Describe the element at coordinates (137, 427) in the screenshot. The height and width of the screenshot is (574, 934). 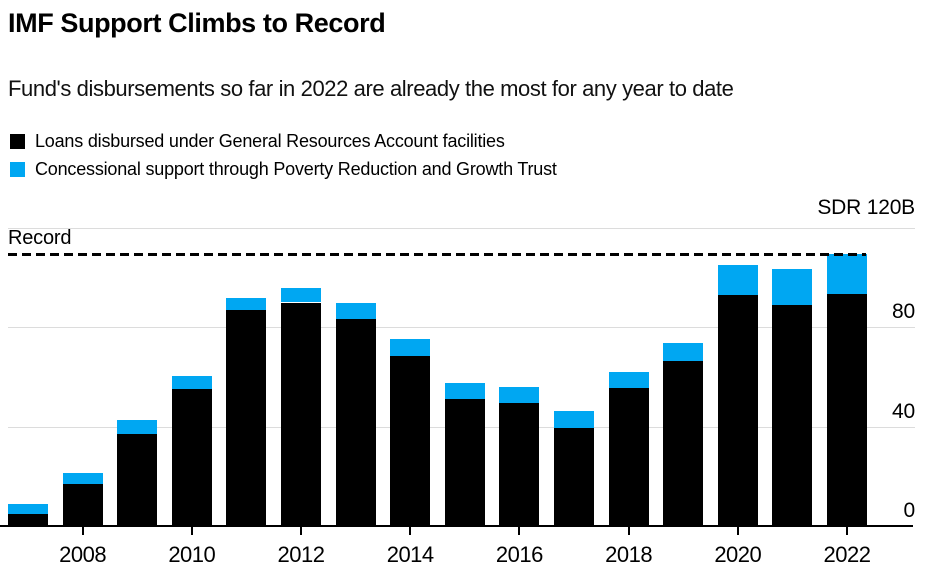
I see `bar-prgt-2009` at that location.